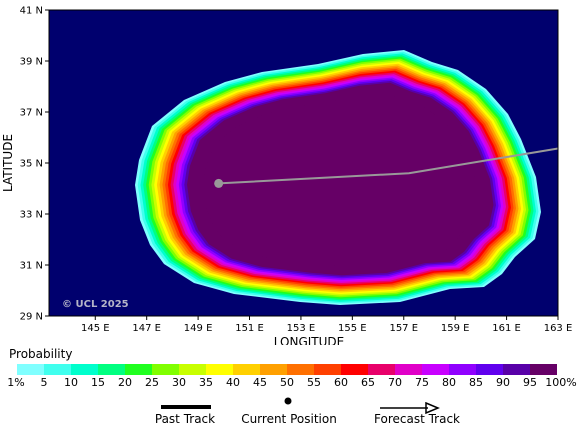 Image resolution: width=580 pixels, height=435 pixels. I want to click on longitude-tick-label: 161 E, so click(506, 328).